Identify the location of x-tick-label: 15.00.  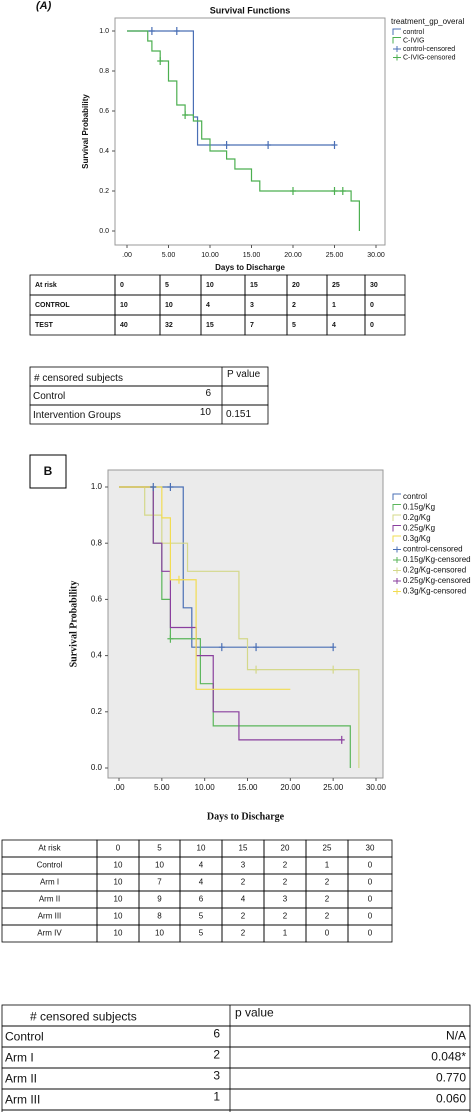
(252, 255).